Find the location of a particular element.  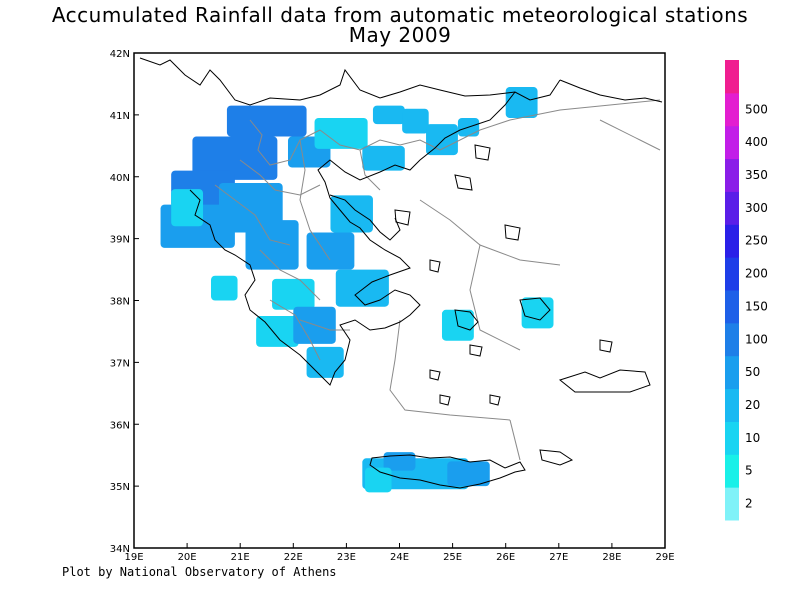

legend-label: 350 is located at coordinates (756, 175).